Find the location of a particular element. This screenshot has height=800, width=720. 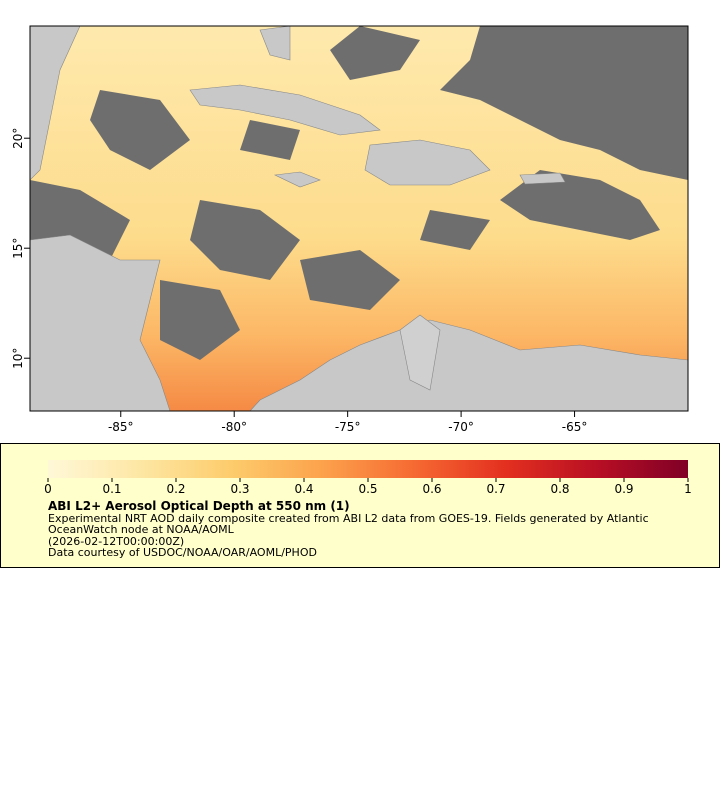

colorbar-tick-label: 0.2 is located at coordinates (175, 489).